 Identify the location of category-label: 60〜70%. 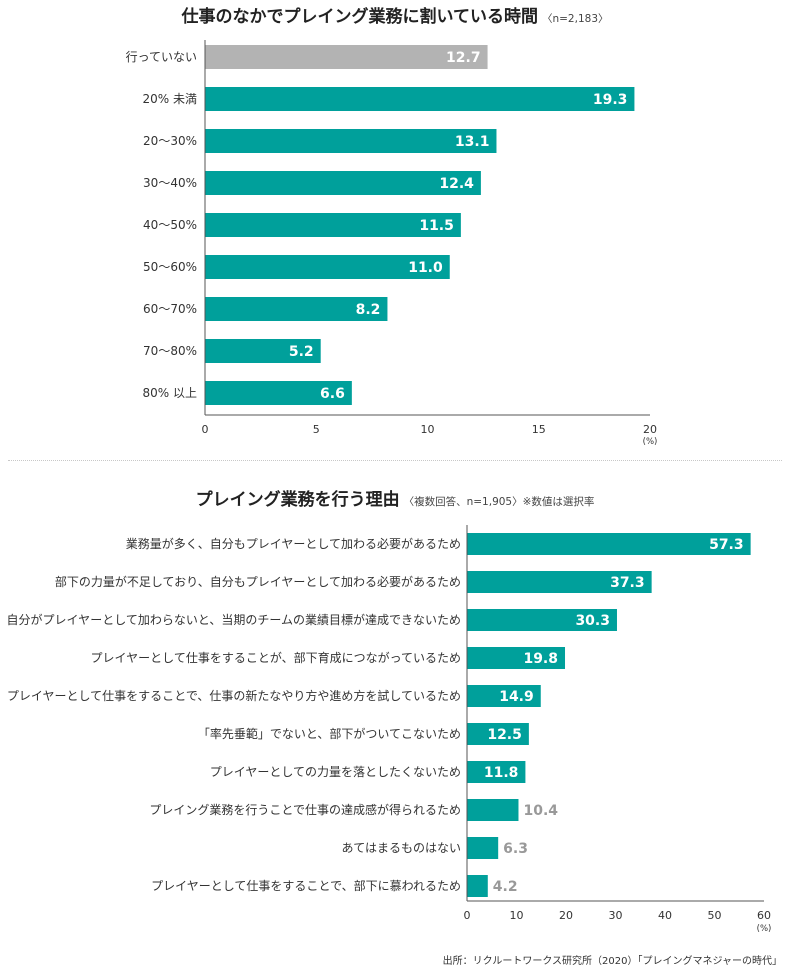
(170, 309).